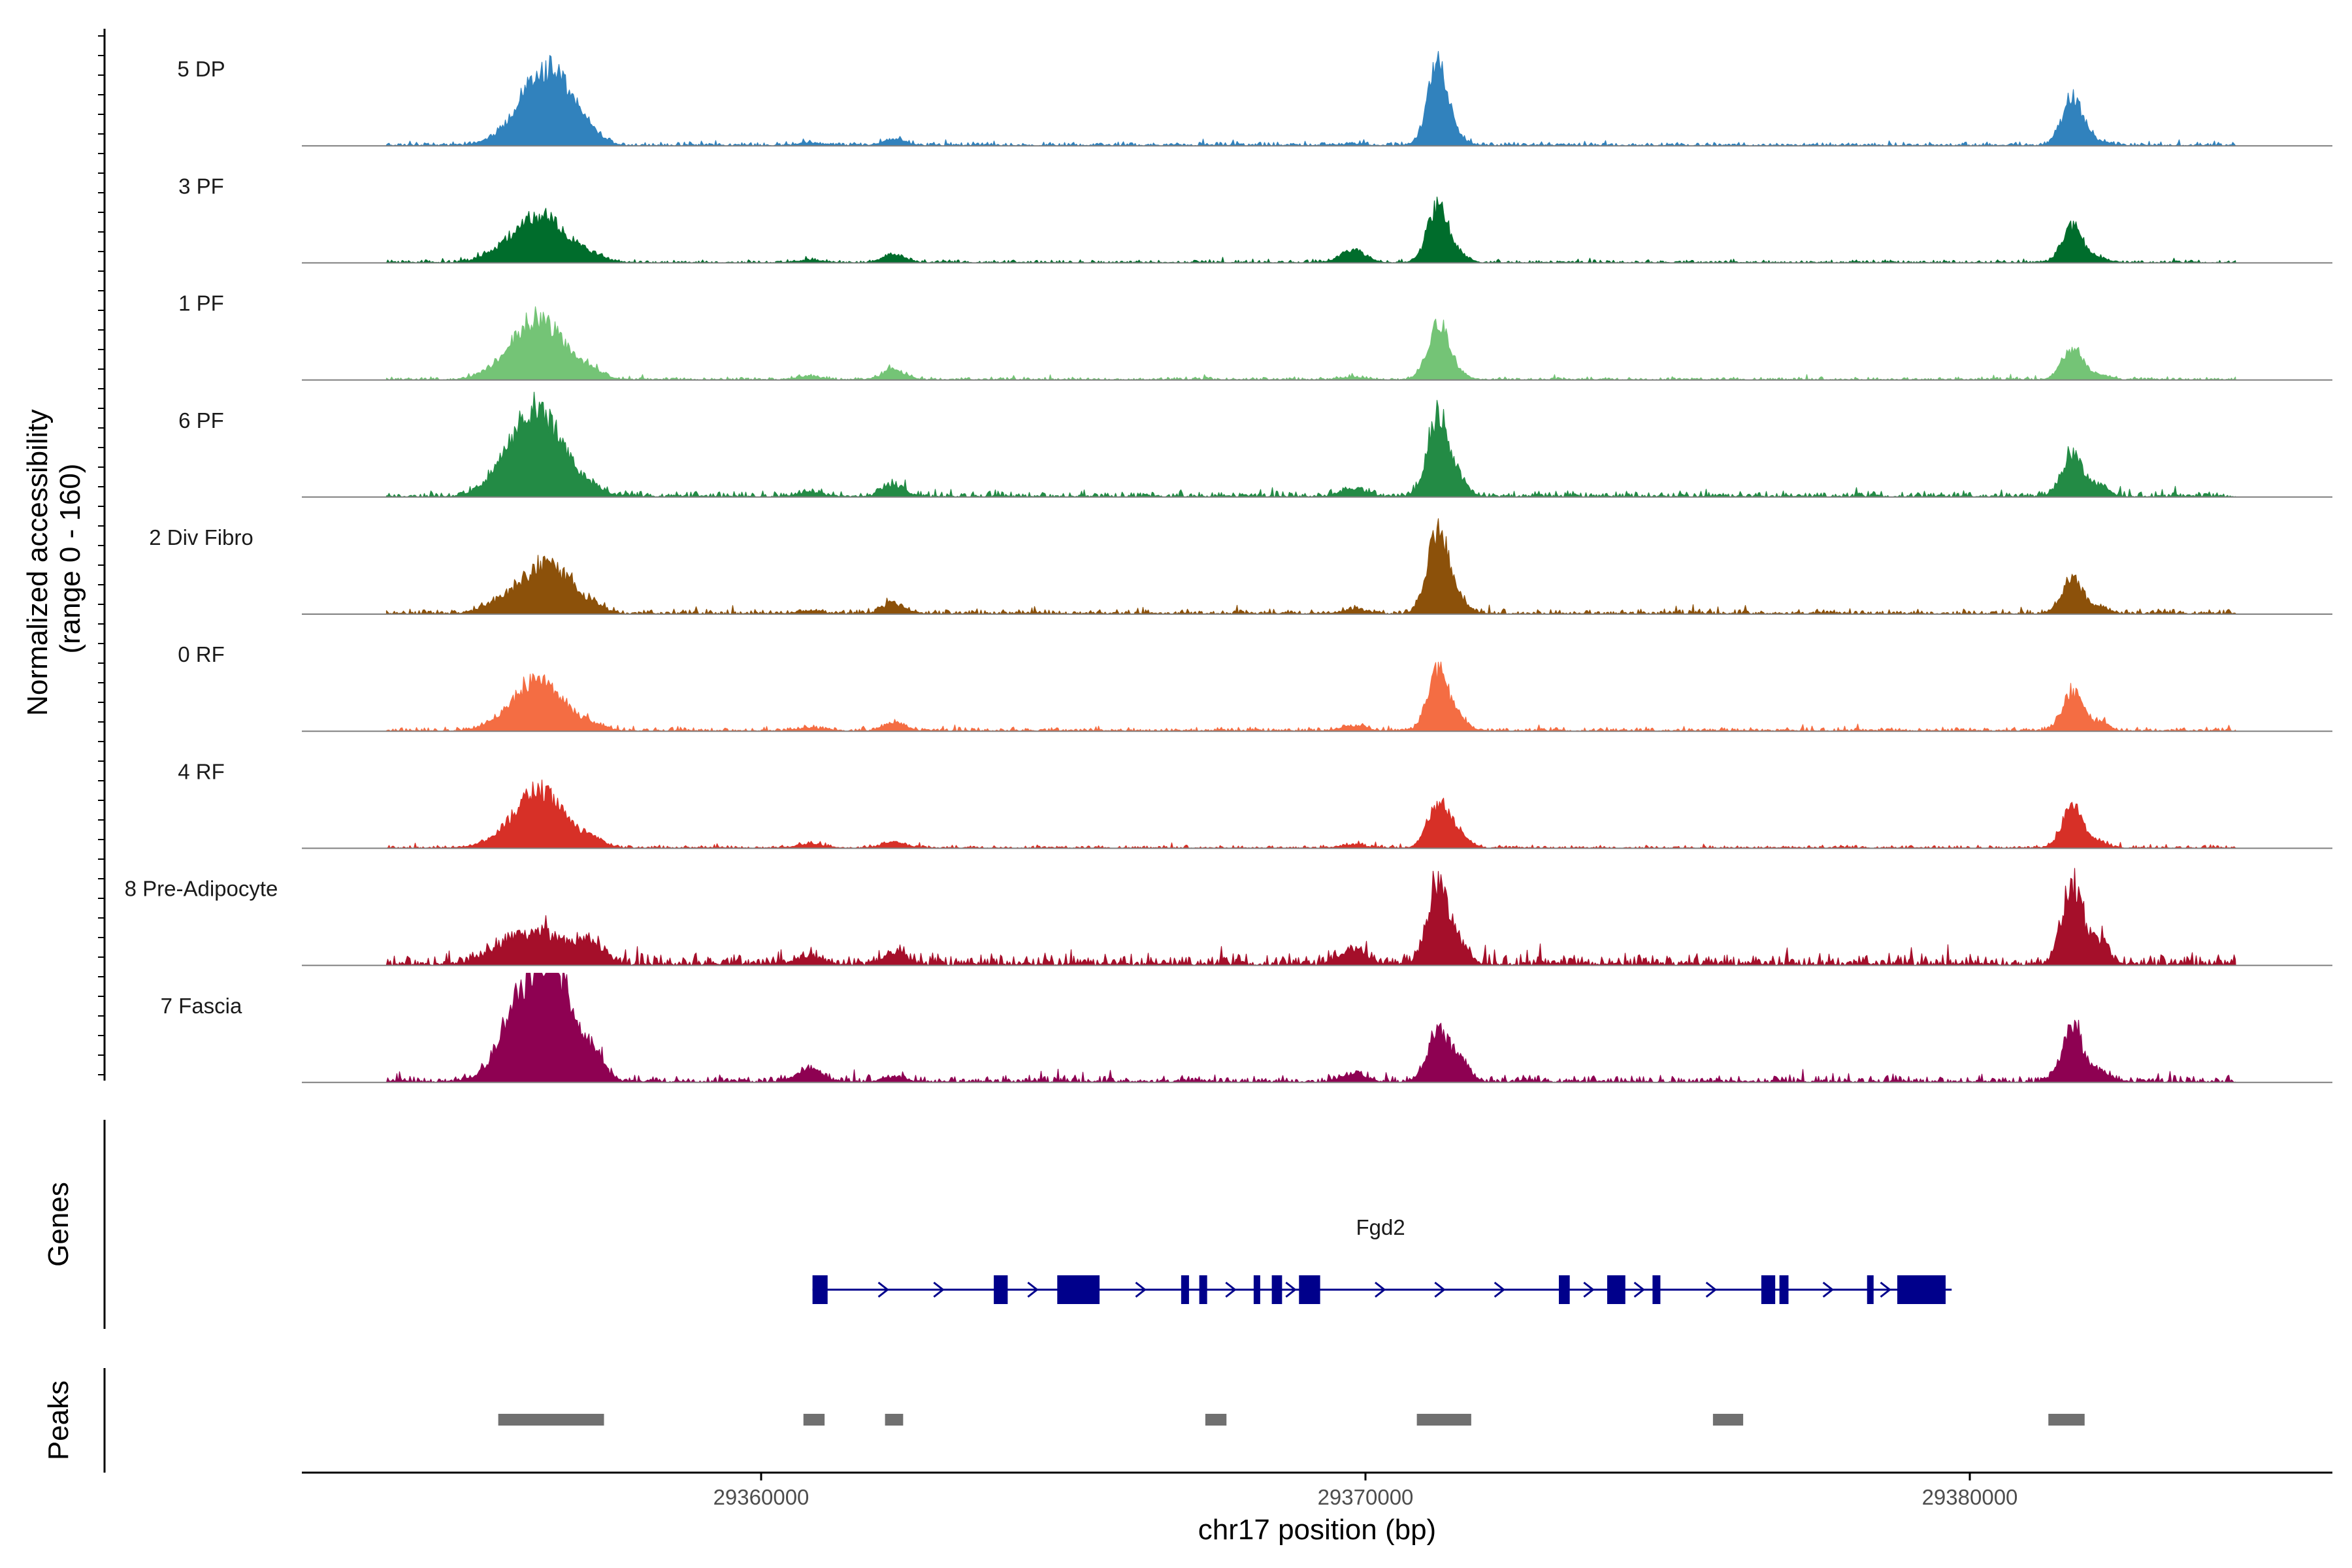 The image size is (2352, 1568). What do you see at coordinates (58, 1420) in the screenshot?
I see `peaks-panel-title: Peaks` at bounding box center [58, 1420].